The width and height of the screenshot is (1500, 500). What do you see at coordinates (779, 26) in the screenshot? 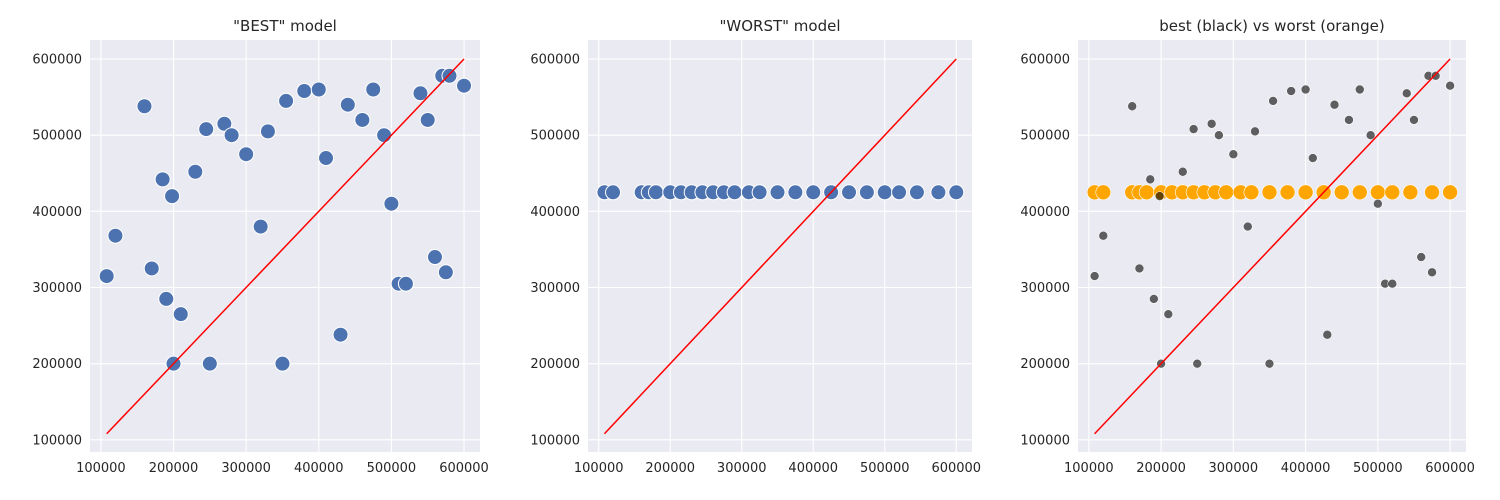
I see `chart-title: "WORST" model` at bounding box center [779, 26].